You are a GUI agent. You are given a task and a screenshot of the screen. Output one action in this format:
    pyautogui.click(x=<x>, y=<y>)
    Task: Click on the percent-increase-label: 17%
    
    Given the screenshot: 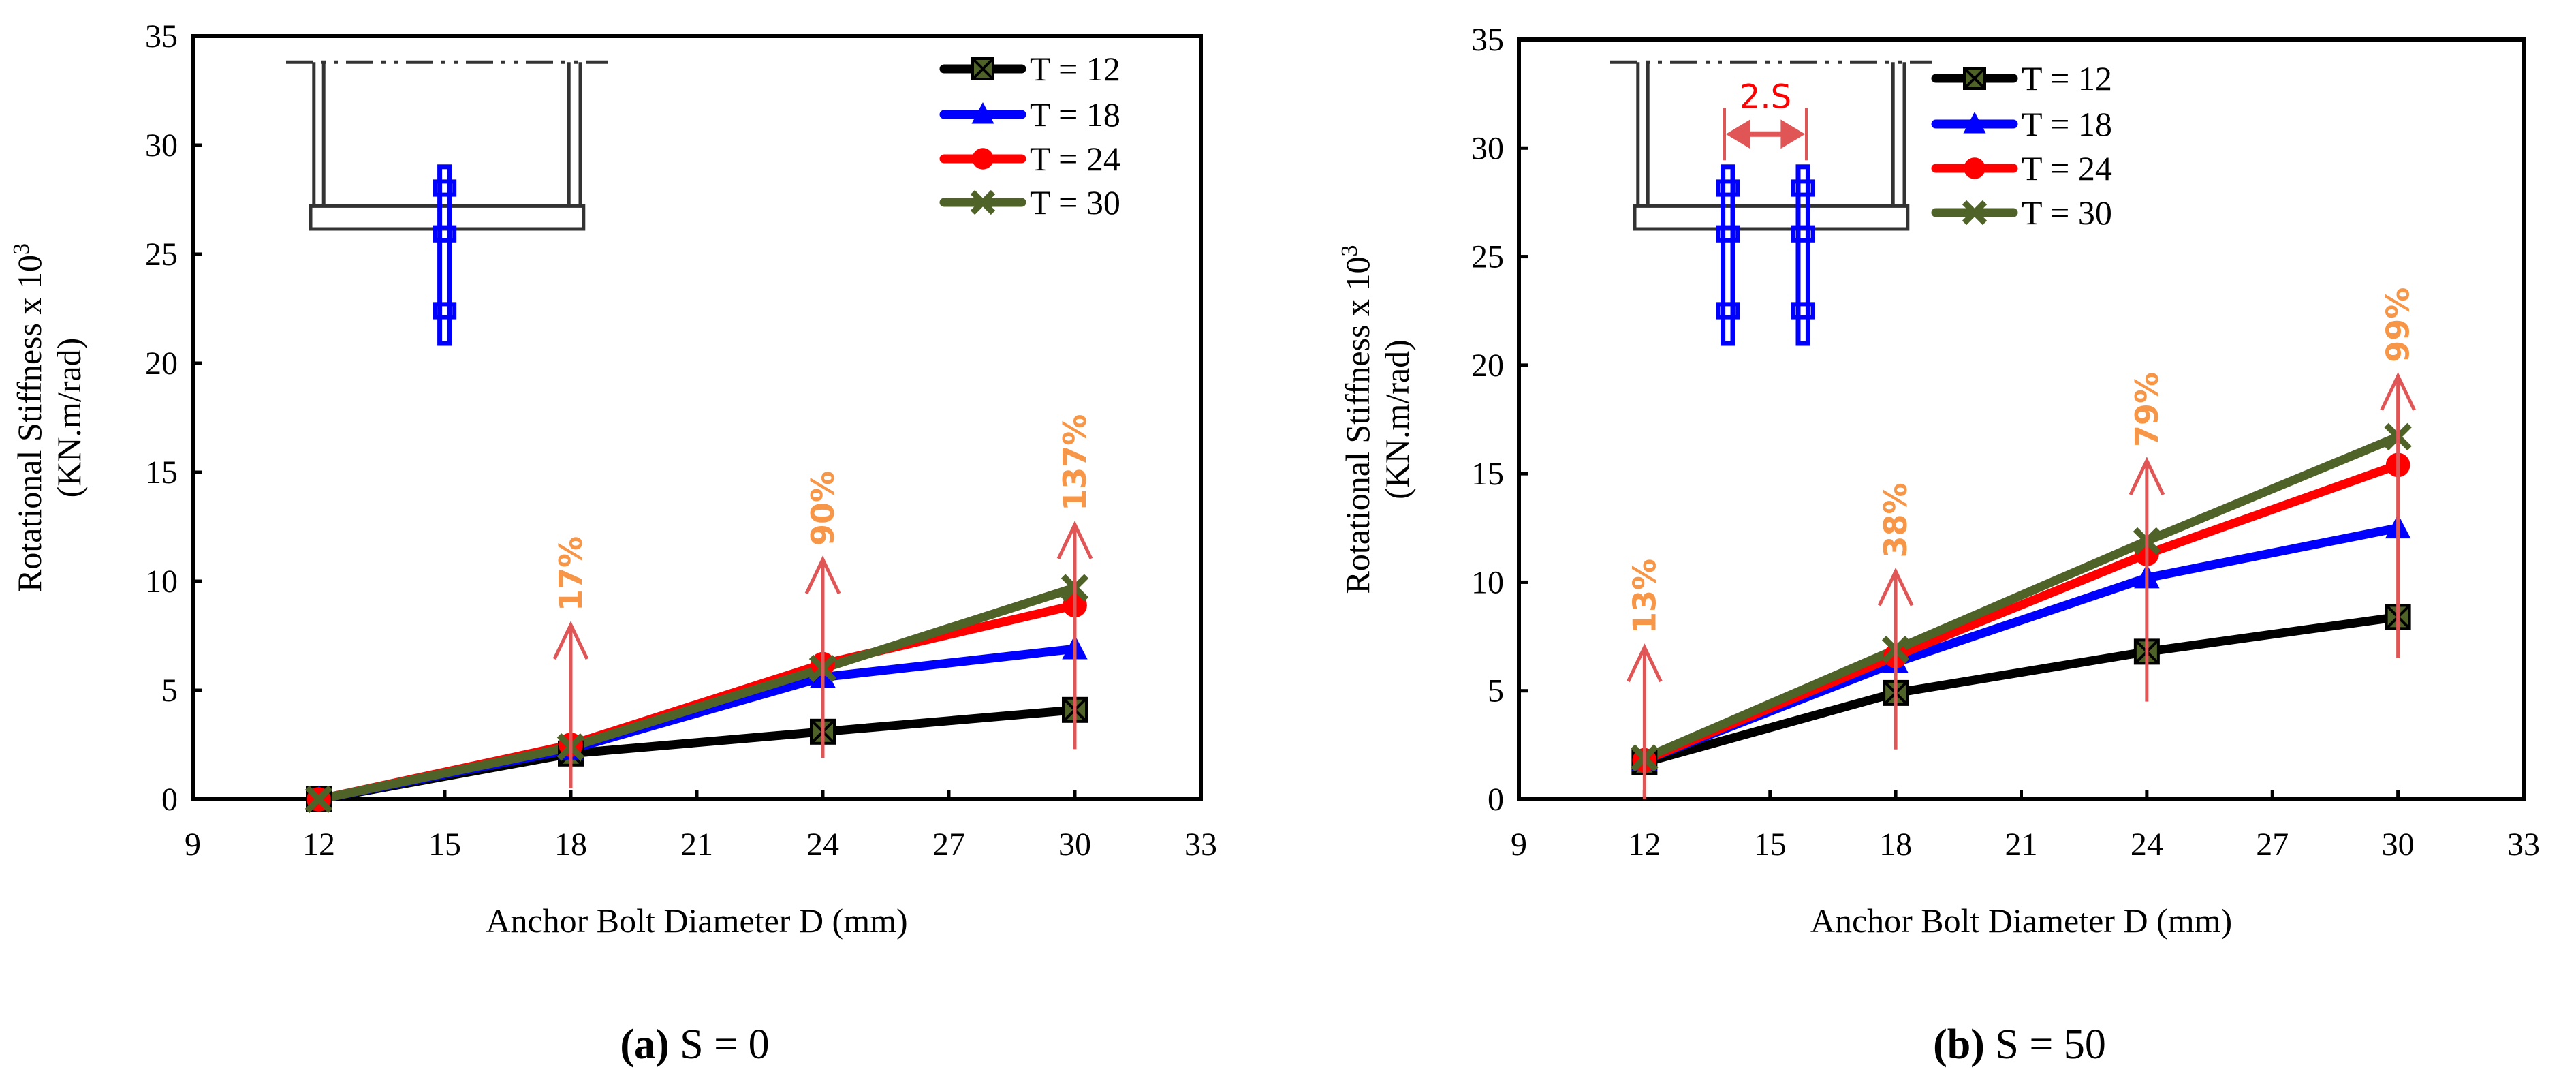 What is the action you would take?
    pyautogui.click(x=570, y=573)
    